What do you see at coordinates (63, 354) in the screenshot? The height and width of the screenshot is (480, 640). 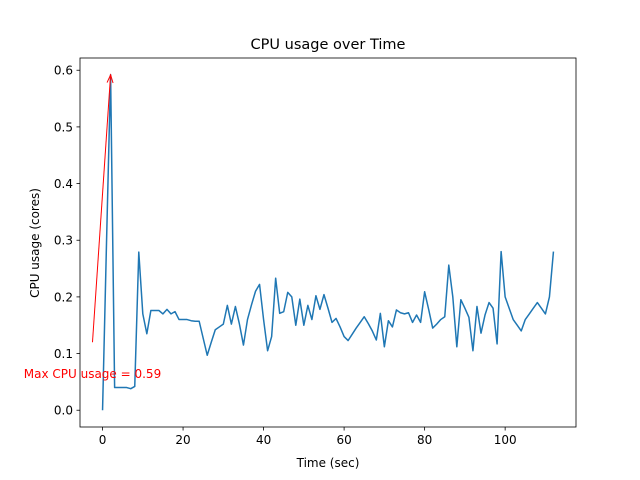 I see `y-tick-label: 0.1` at bounding box center [63, 354].